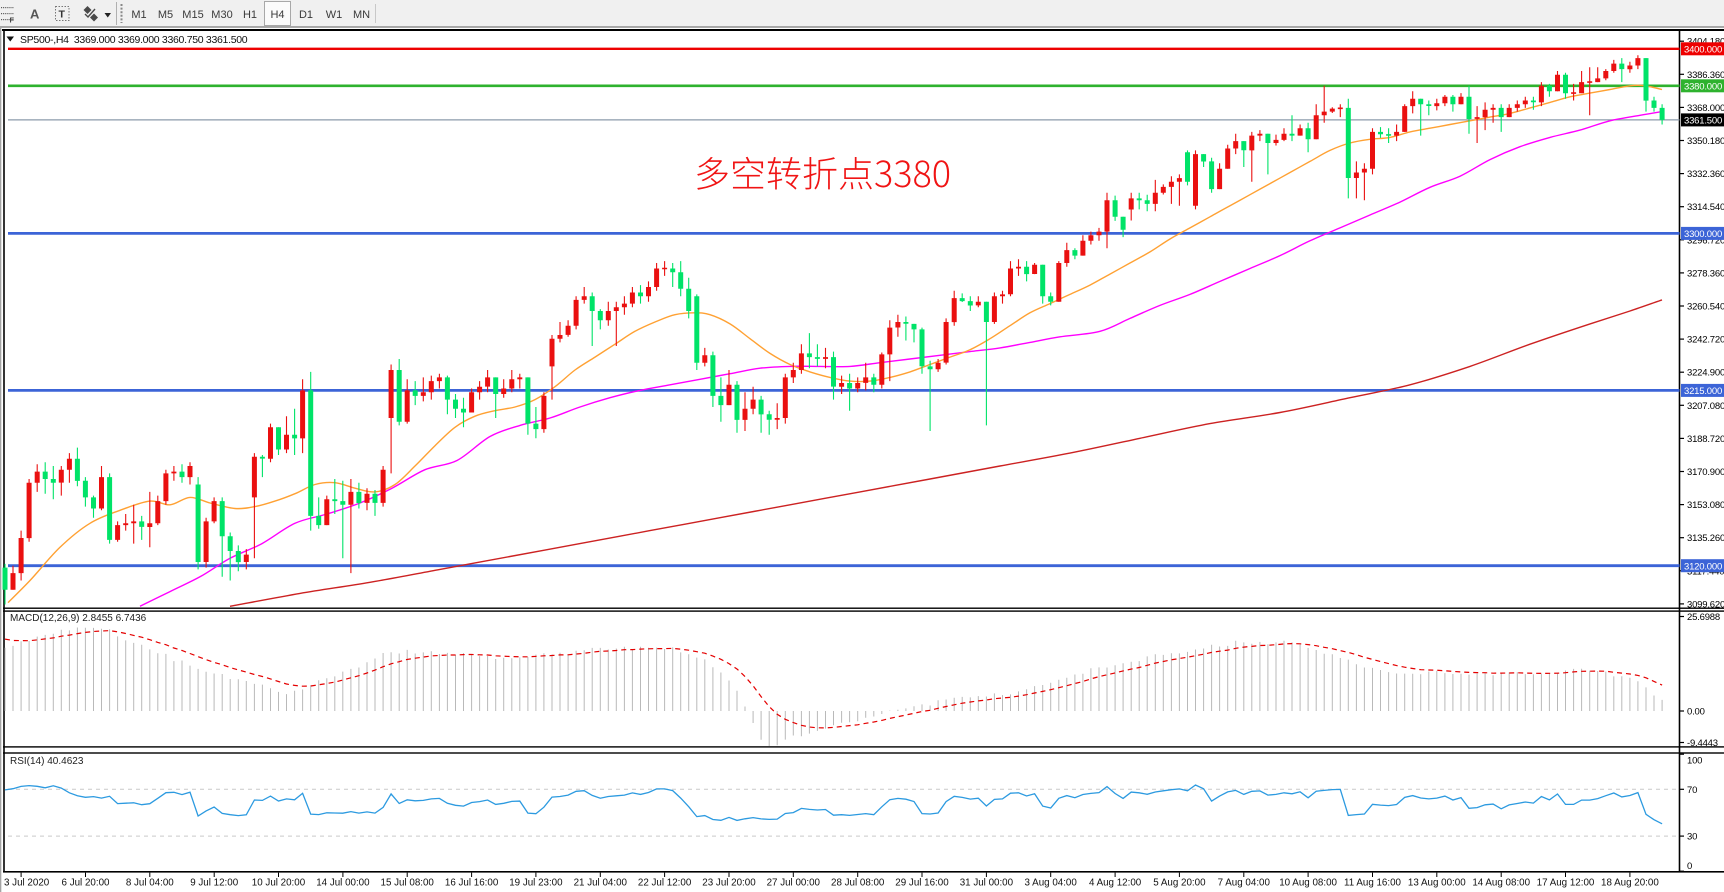 The width and height of the screenshot is (1724, 892). Describe the element at coordinates (62, 15) in the screenshot. I see `svg-text: T` at that location.